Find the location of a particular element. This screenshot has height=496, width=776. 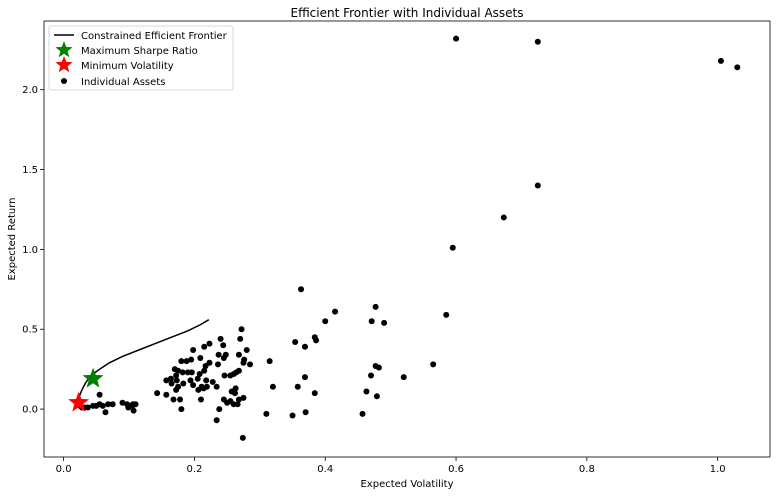

optimal-portfolio-markers is located at coordinates (86, 389).